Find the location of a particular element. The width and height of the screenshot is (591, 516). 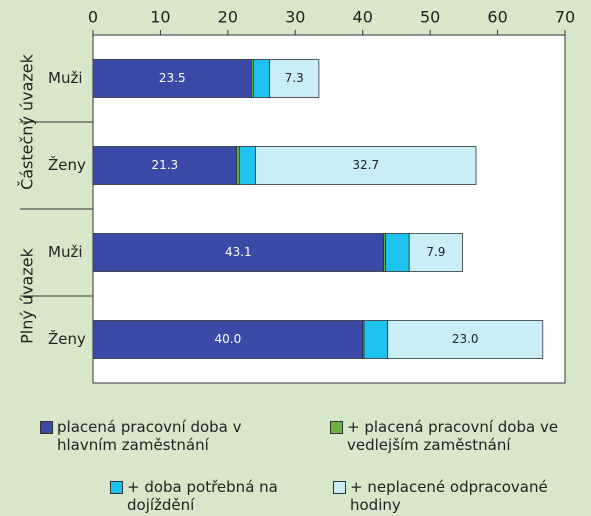

legend-label: + doba potřebná na dojíždění is located at coordinates (202, 496).